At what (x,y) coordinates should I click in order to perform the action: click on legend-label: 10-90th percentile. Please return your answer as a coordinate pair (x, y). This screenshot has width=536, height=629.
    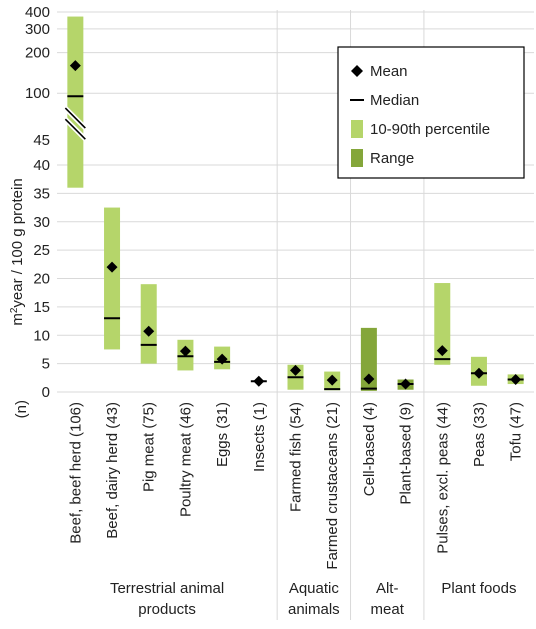
    Looking at the image, I should click on (430, 129).